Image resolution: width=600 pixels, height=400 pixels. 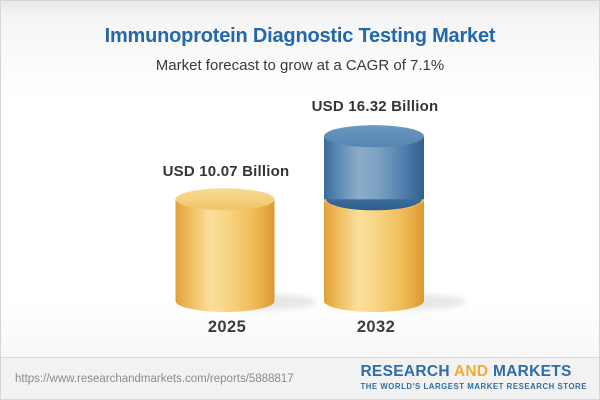 What do you see at coordinates (227, 327) in the screenshot?
I see `category-label-2025: 2025` at bounding box center [227, 327].